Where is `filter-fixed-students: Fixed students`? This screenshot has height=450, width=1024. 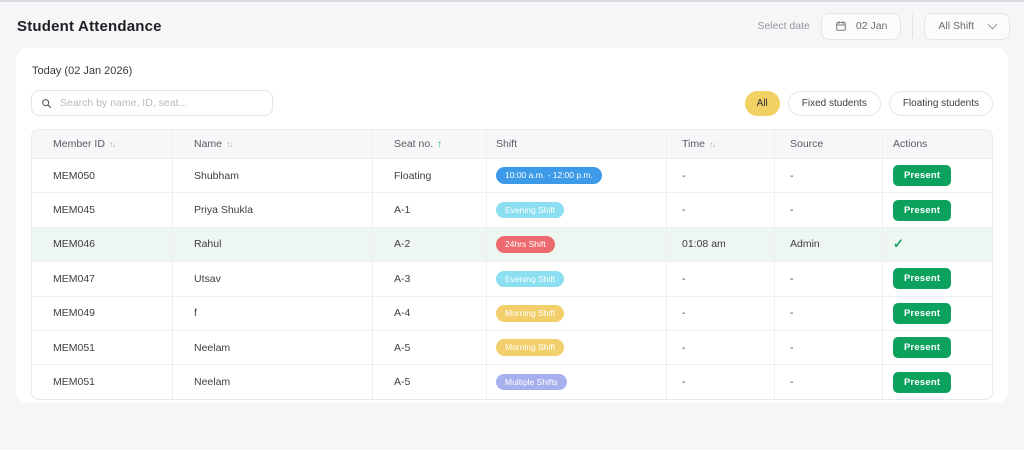
filter-fixed-students: Fixed students is located at coordinates (834, 103).